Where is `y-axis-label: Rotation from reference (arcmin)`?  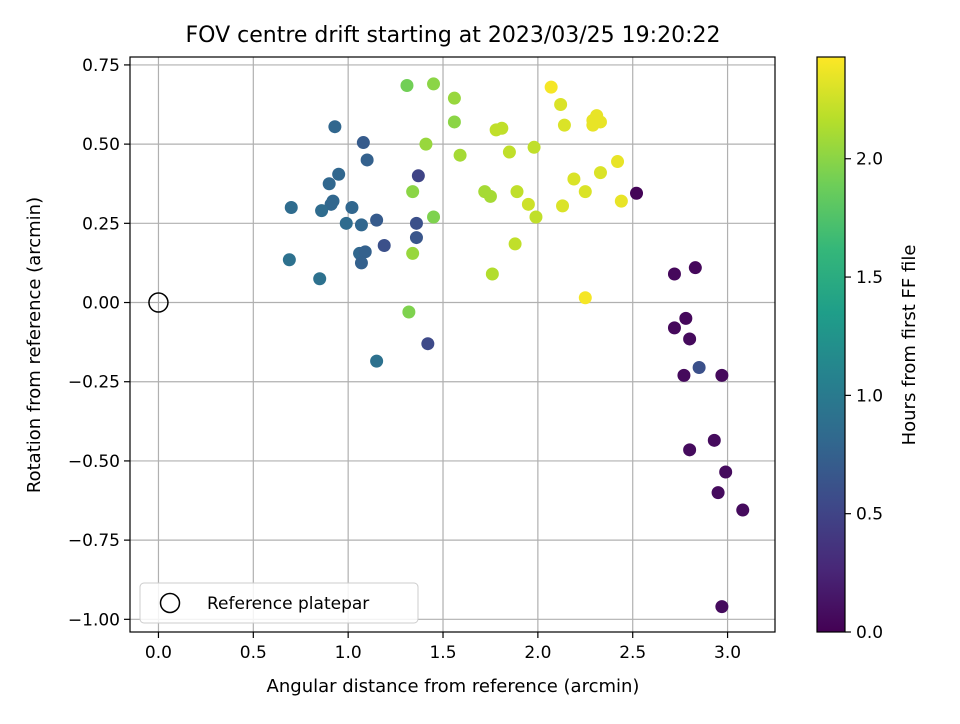
y-axis-label: Rotation from reference (arcmin) is located at coordinates (34, 345).